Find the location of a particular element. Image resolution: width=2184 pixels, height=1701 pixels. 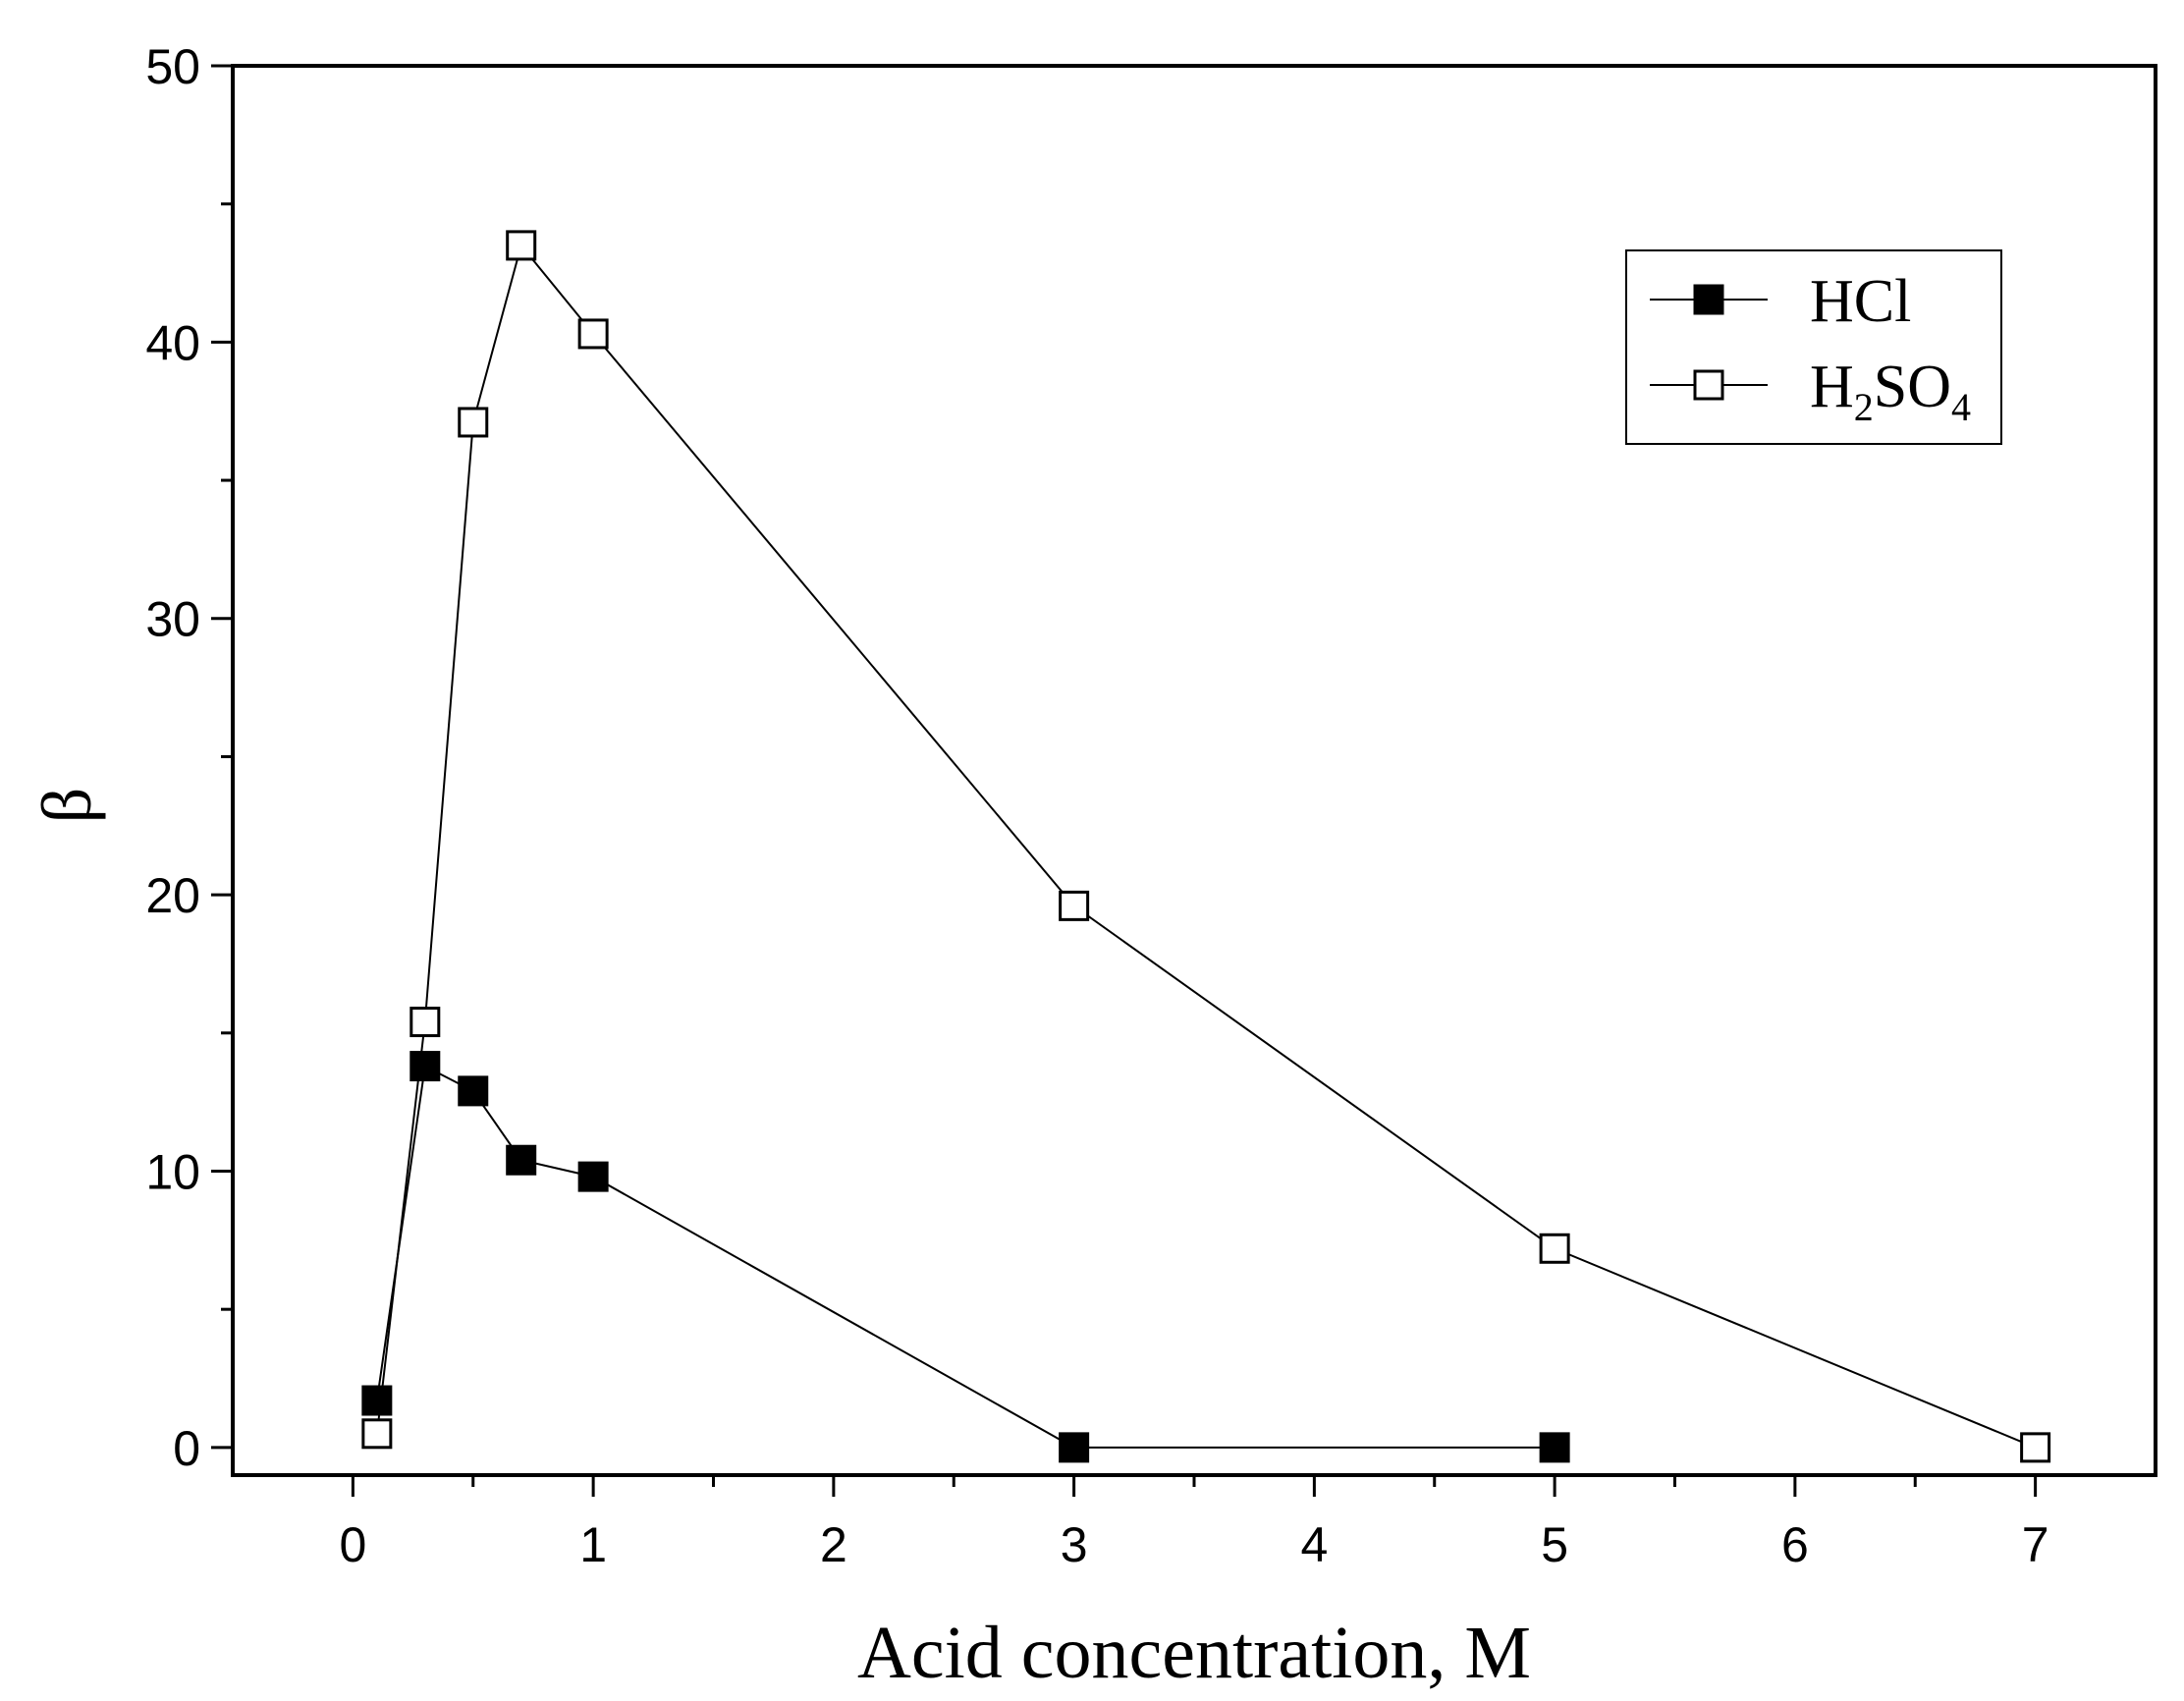

x-tick-label: 4 is located at coordinates (1314, 1545).